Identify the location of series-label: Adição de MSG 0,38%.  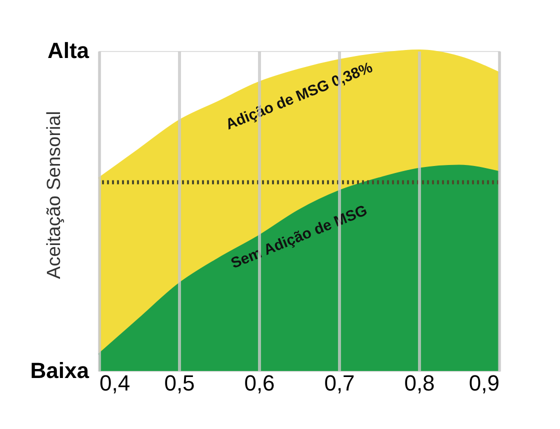
(299, 96).